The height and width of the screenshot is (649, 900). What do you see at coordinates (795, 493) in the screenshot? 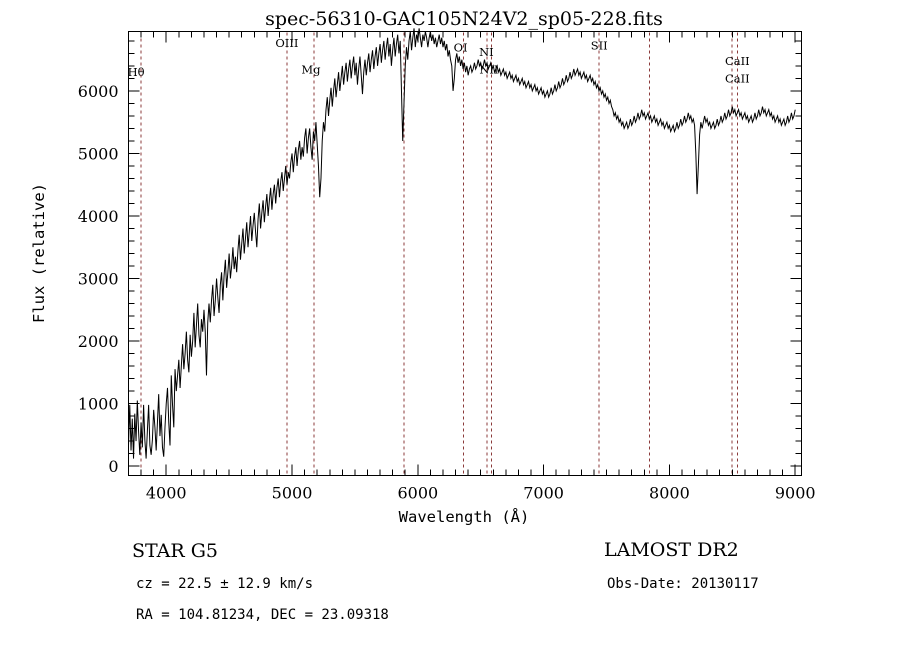
I see `x-tick-label: 9000` at bounding box center [795, 493].